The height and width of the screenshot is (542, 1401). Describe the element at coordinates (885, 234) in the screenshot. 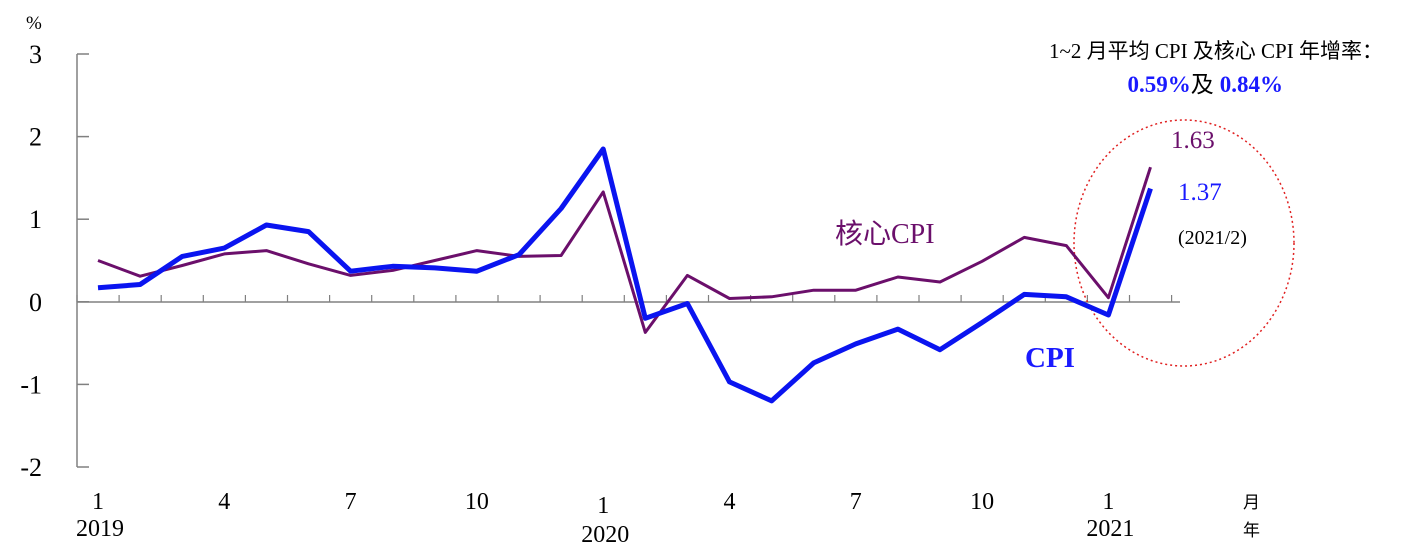

I see `series-label-core-cpi: 核心CPI` at that location.